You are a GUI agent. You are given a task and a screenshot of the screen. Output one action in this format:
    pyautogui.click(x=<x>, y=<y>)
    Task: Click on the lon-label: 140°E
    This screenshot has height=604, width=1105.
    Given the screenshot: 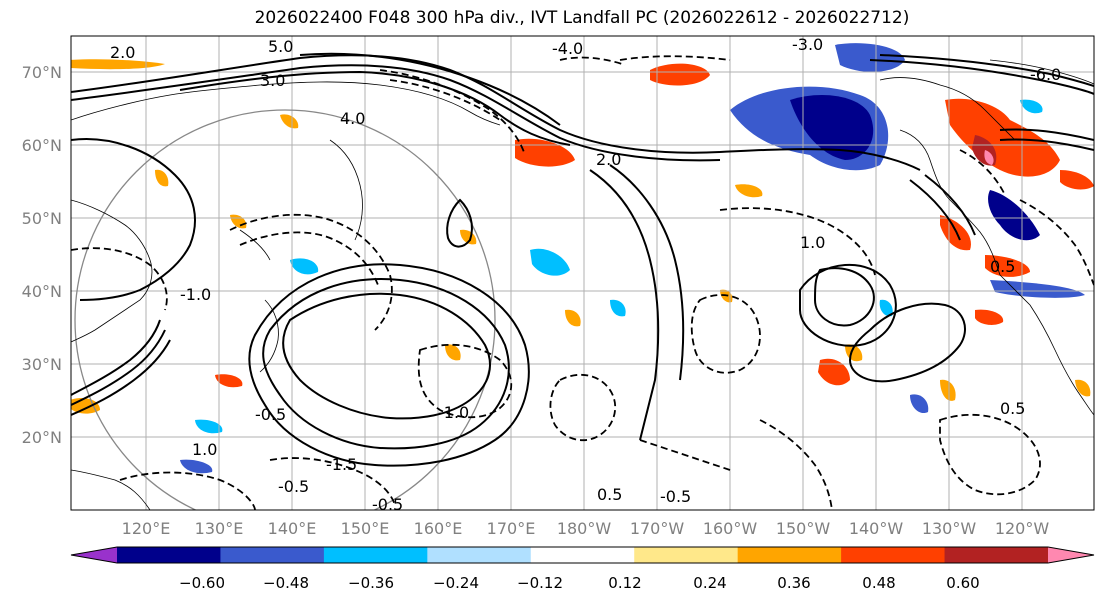 What is the action you would take?
    pyautogui.click(x=292, y=528)
    